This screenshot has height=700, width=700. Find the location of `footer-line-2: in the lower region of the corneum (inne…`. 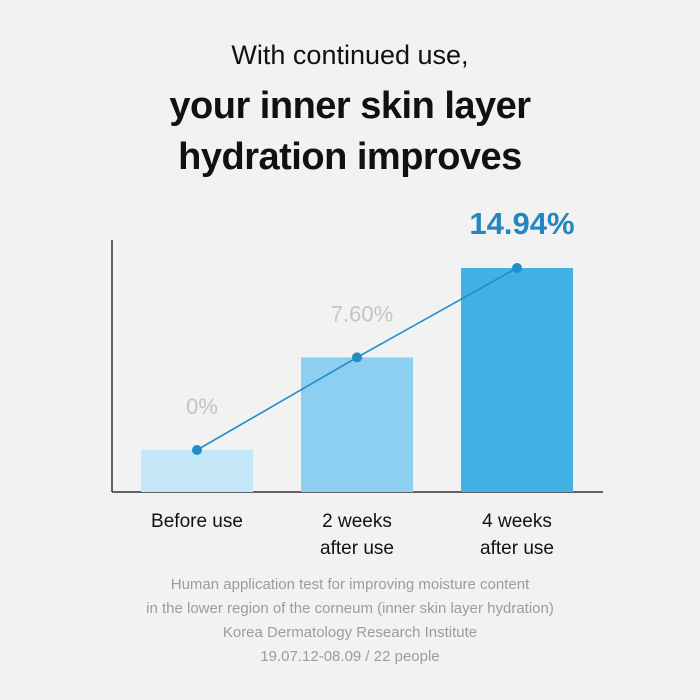

footer-line-2: in the lower region of the corneum (inne… is located at coordinates (350, 608).